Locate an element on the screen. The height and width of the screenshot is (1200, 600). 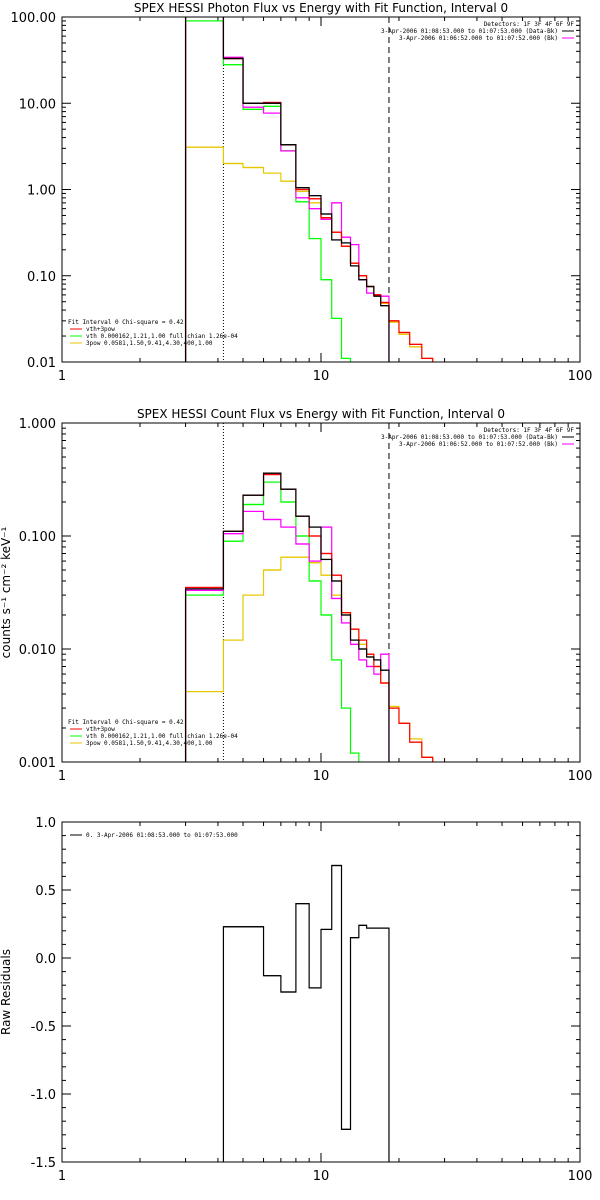
y-axis-label: counts s⁻¹ cm⁻² keV⁻¹ is located at coordinates (6, 592).